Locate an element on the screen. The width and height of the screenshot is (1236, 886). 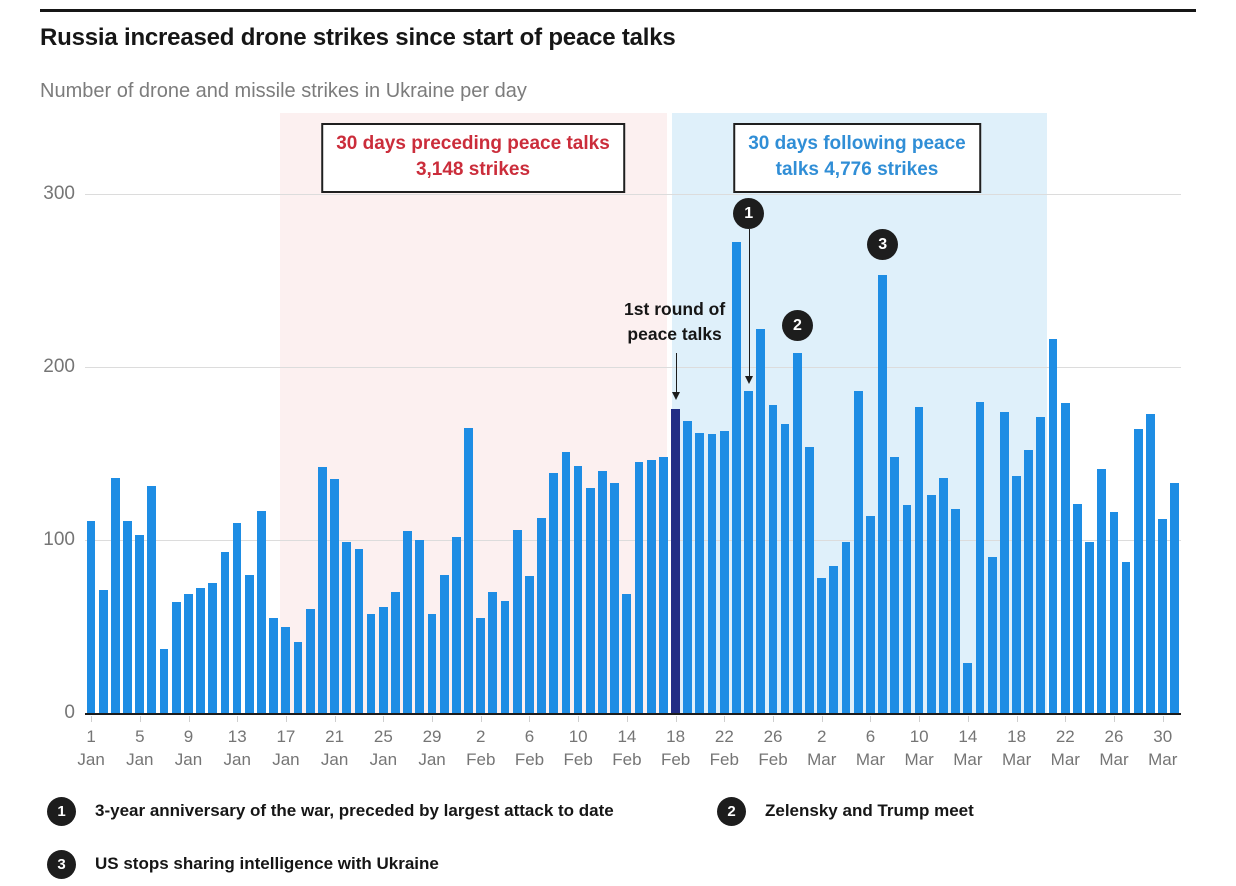
footnote-2-badge: 2 is located at coordinates (731, 811).